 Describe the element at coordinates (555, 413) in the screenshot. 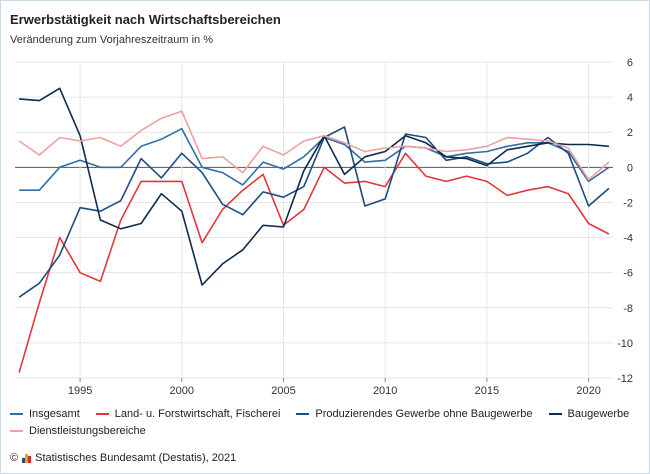

I see `legend-swatch-baugewerbe` at that location.